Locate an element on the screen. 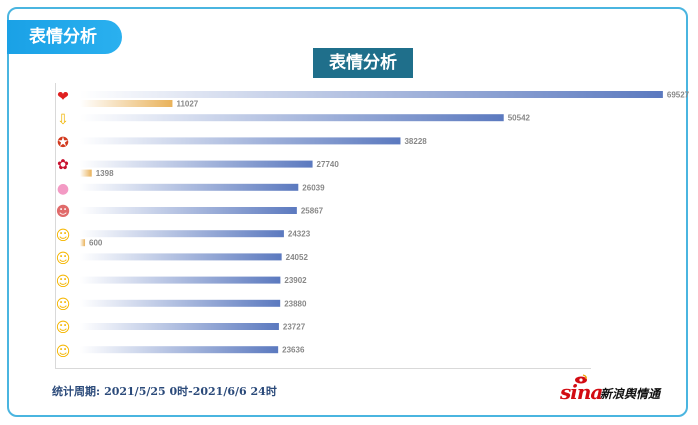 This screenshot has height=425, width=698. period-footer: 统计周期: 2021/5/25 0时-2021/6/6 24时 is located at coordinates (162, 391).